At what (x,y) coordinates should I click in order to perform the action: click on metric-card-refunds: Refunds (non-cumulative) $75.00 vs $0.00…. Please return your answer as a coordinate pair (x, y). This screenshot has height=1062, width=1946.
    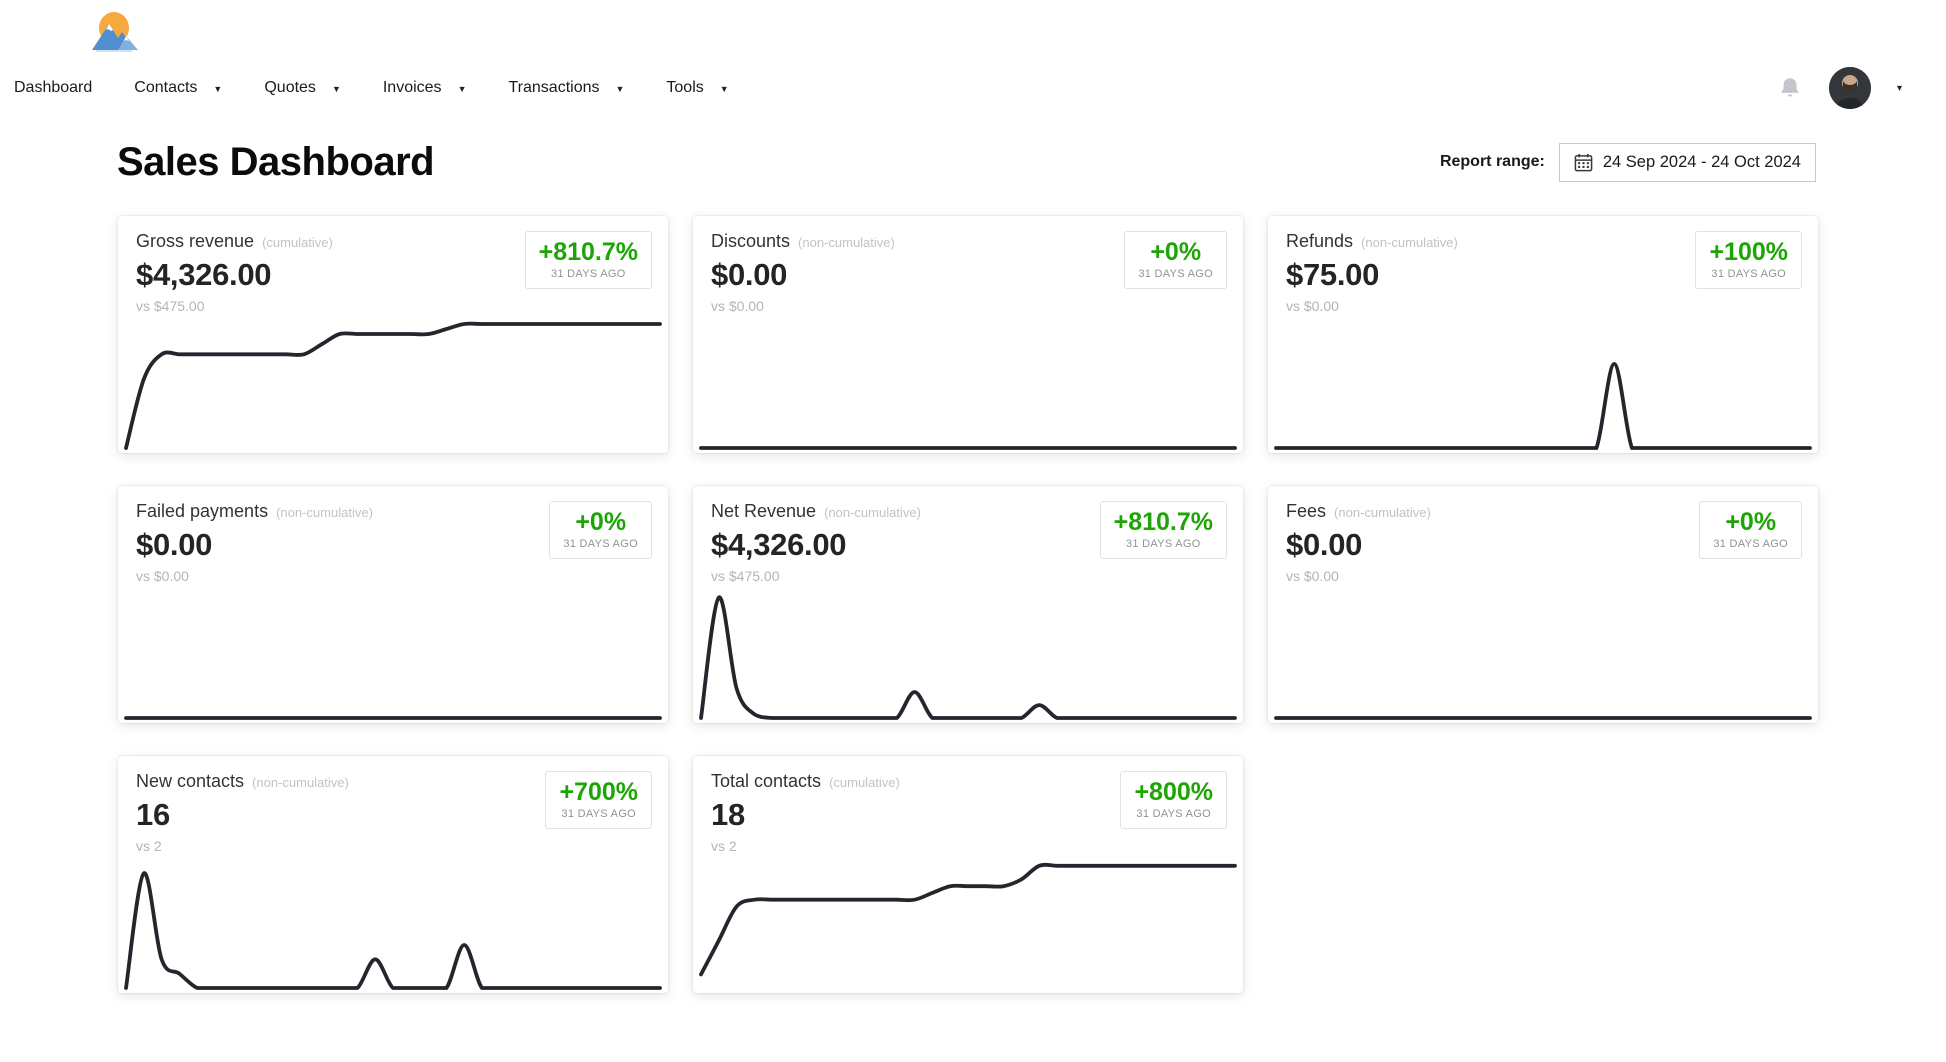
    Looking at the image, I should click on (1543, 334).